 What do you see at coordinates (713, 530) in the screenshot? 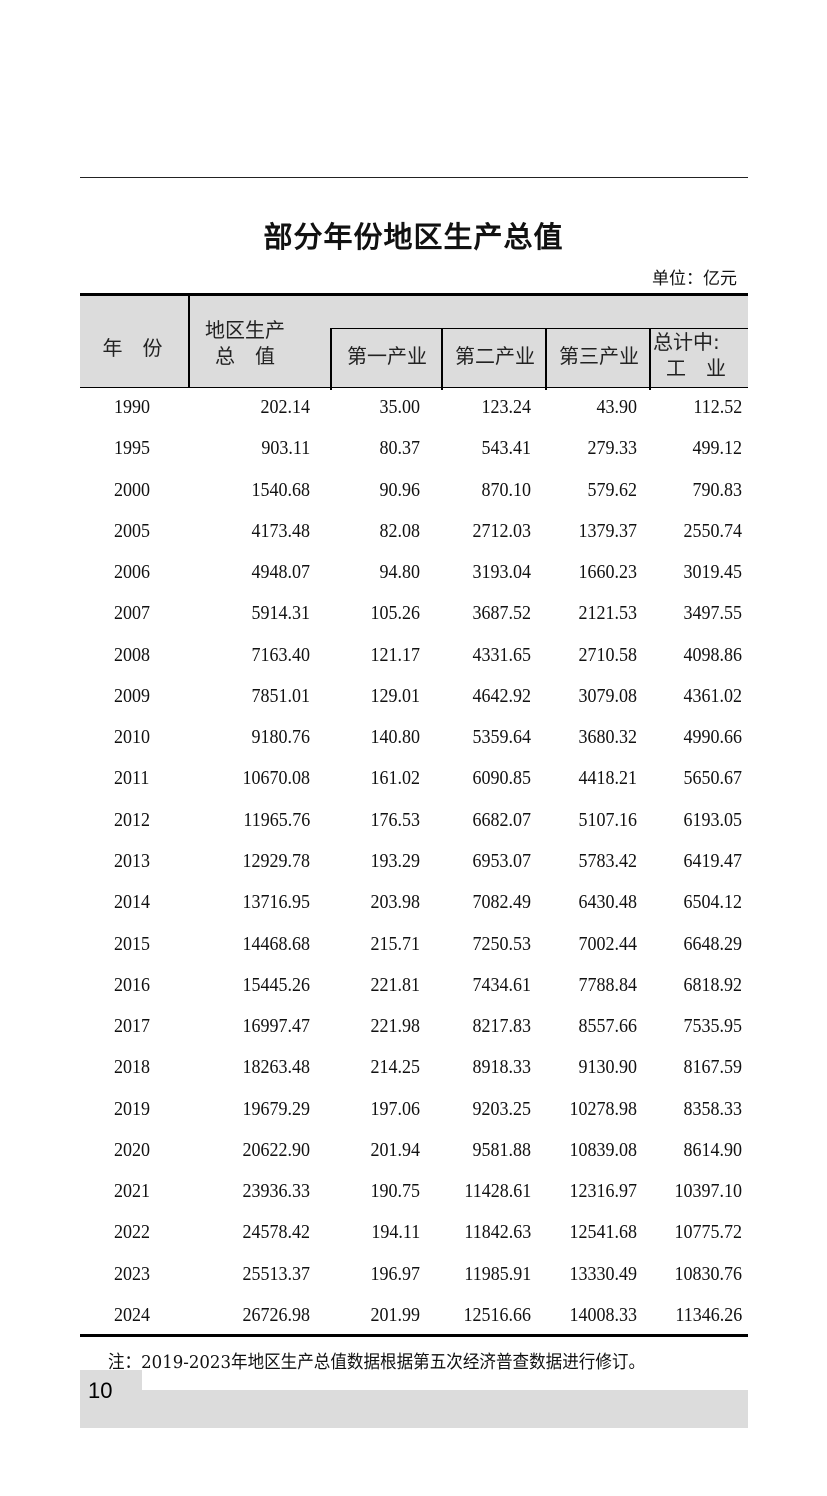
I see `cell-industry: 2550.74` at bounding box center [713, 530].